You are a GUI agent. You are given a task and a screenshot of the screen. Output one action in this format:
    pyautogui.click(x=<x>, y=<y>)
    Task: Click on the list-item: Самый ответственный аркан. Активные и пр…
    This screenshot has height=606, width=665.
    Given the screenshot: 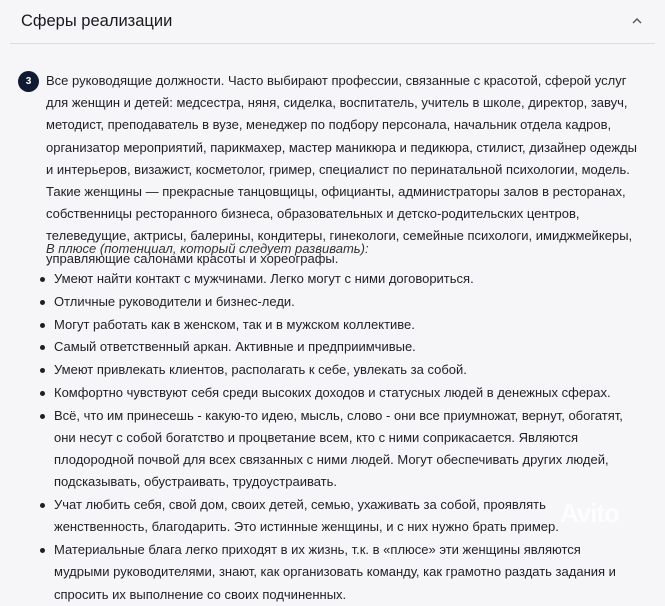 What is the action you would take?
    pyautogui.click(x=319, y=347)
    